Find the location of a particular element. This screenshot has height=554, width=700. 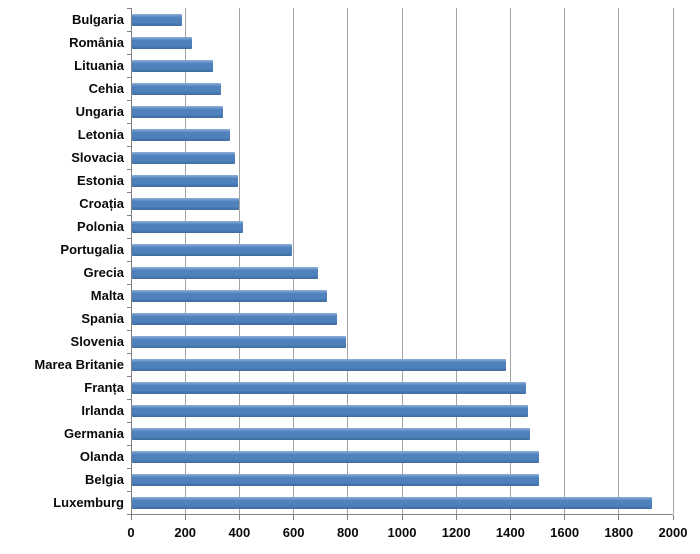

x-axis-tick-label: 1800 is located at coordinates (619, 532).